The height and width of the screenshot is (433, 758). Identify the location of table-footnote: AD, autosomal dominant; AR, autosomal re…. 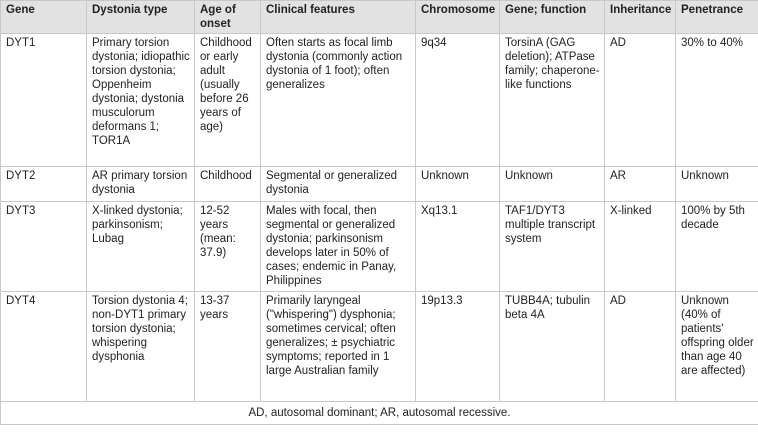
(379, 413).